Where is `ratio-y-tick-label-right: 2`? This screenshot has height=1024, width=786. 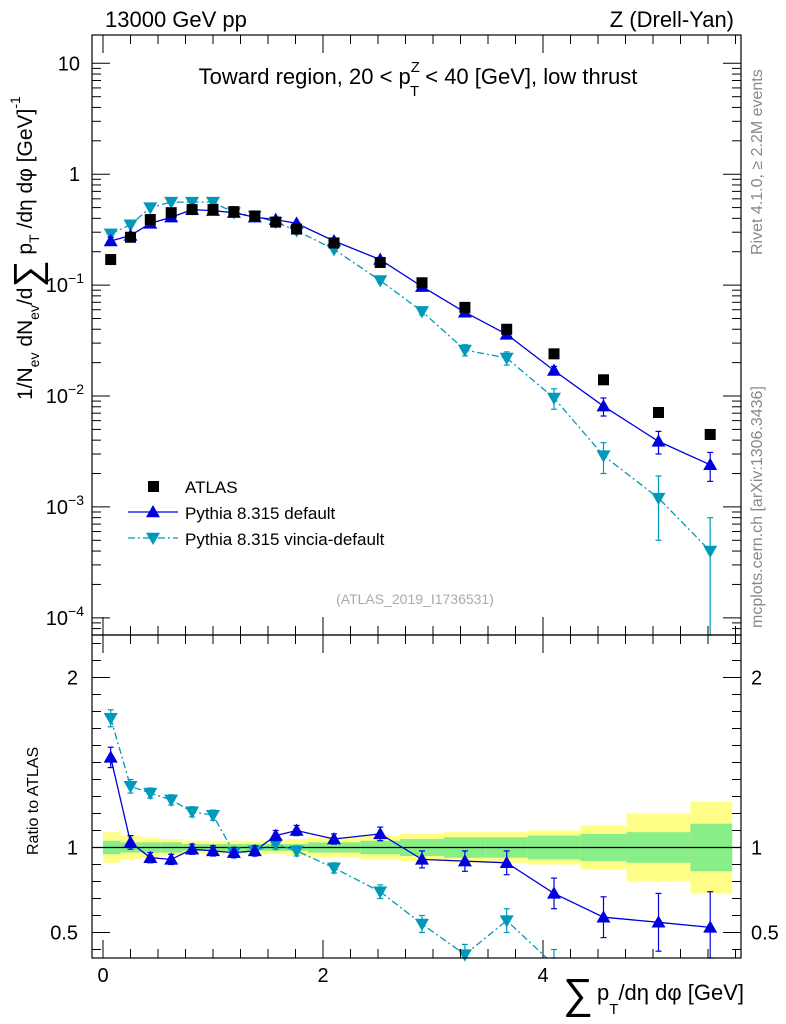 ratio-y-tick-label-right: 2 is located at coordinates (756, 679).